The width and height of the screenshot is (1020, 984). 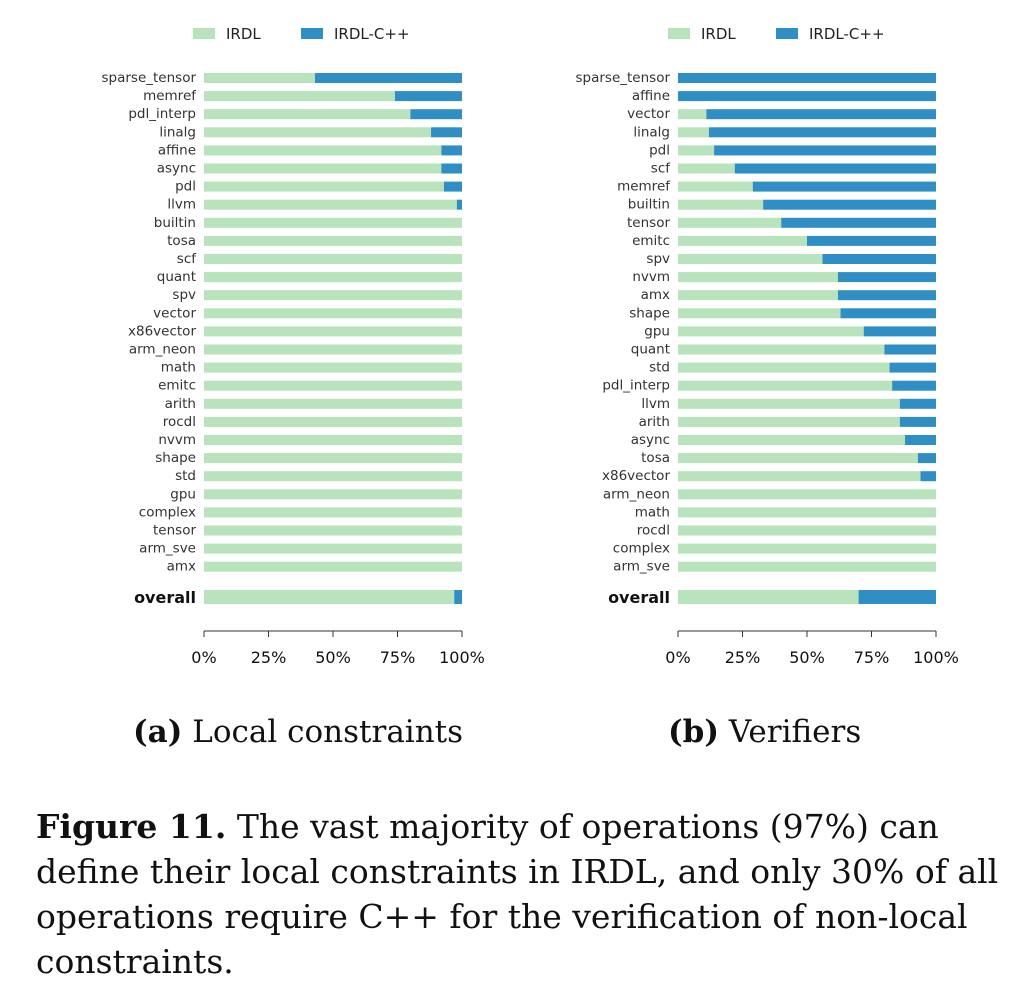 What do you see at coordinates (849, 204) in the screenshot?
I see `chart-b-bar-irdl-cpp-builtin` at bounding box center [849, 204].